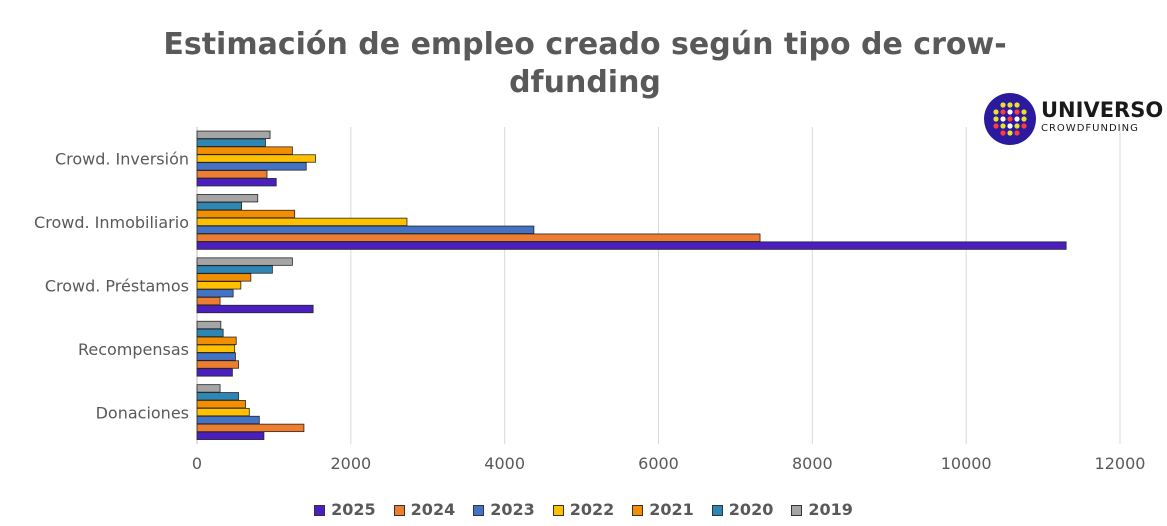 Image resolution: width=1167 pixels, height=526 pixels. I want to click on legend-item: 2022, so click(583, 509).